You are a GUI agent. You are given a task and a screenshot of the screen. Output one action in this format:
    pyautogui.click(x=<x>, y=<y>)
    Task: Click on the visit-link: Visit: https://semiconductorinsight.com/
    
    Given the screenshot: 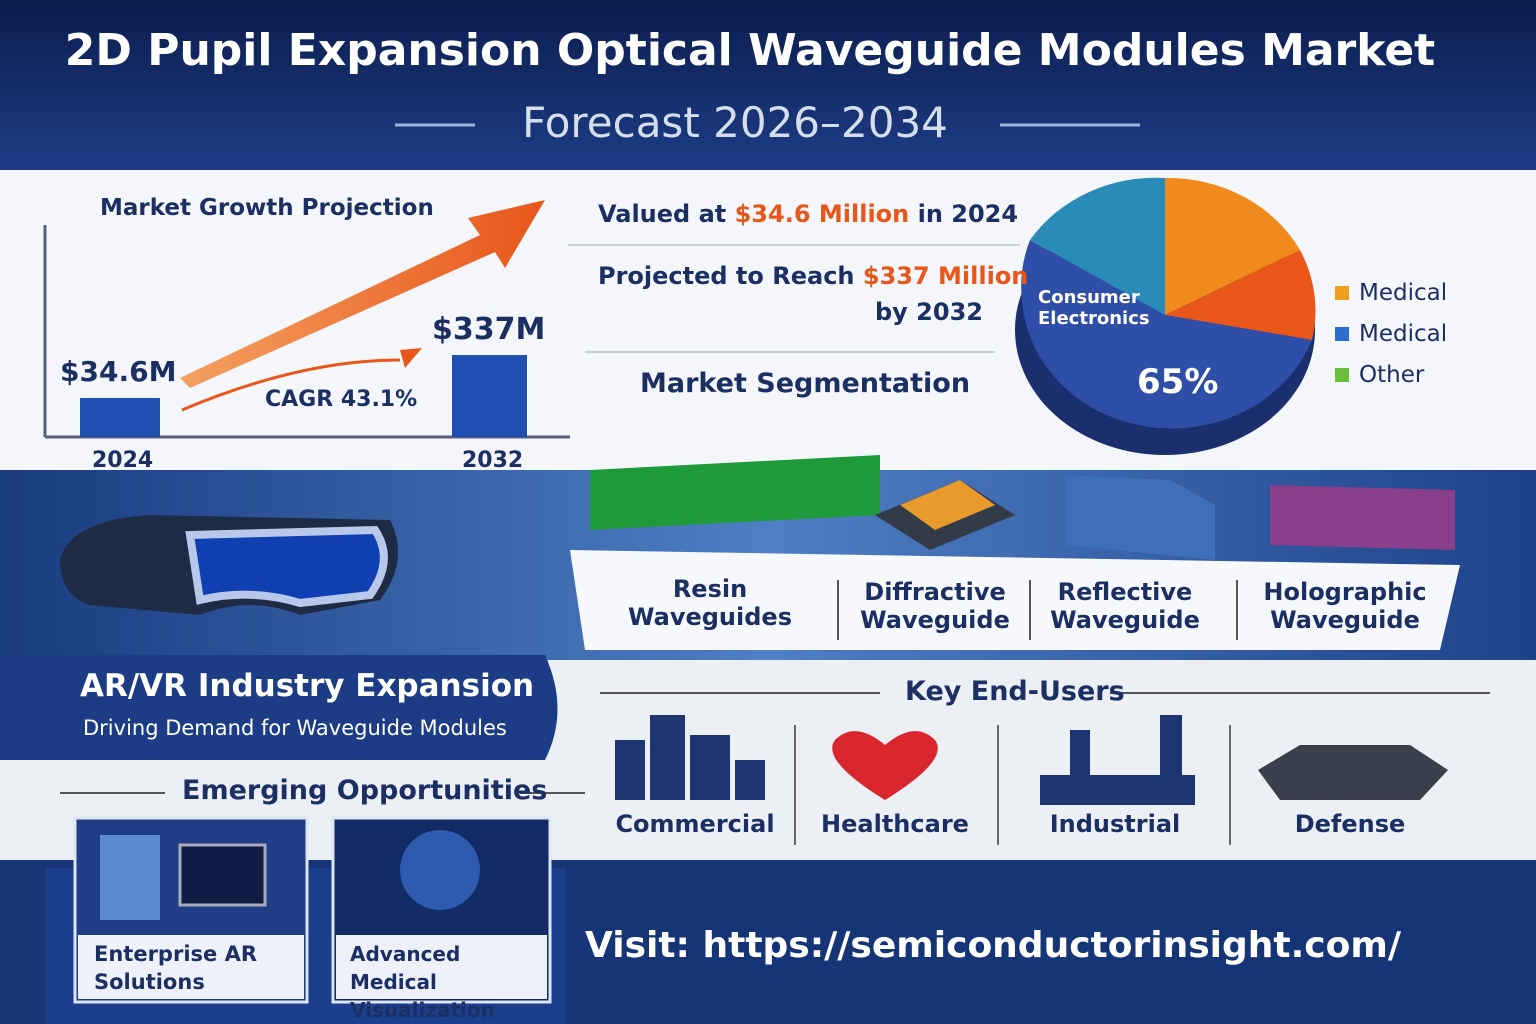 What is the action you would take?
    pyautogui.click(x=993, y=945)
    